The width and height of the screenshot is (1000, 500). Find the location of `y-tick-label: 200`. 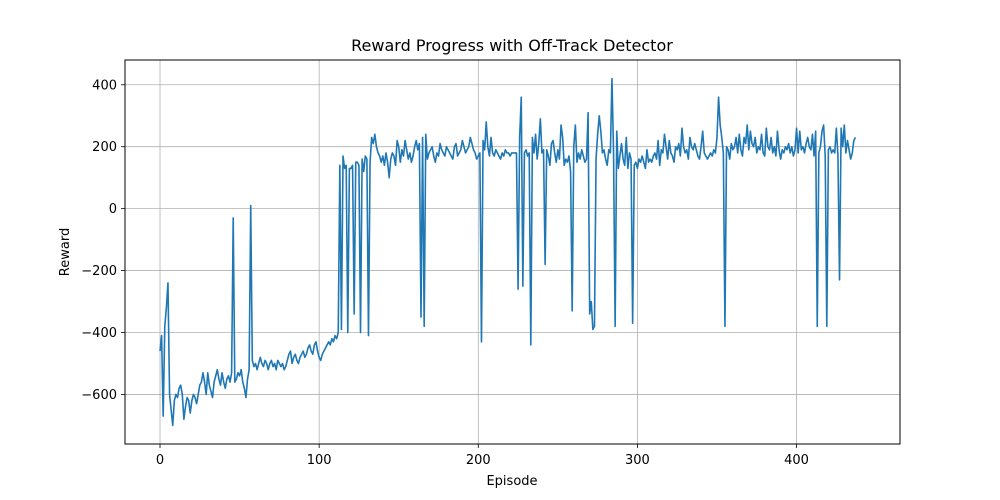

y-tick-label: 200 is located at coordinates (104, 147).